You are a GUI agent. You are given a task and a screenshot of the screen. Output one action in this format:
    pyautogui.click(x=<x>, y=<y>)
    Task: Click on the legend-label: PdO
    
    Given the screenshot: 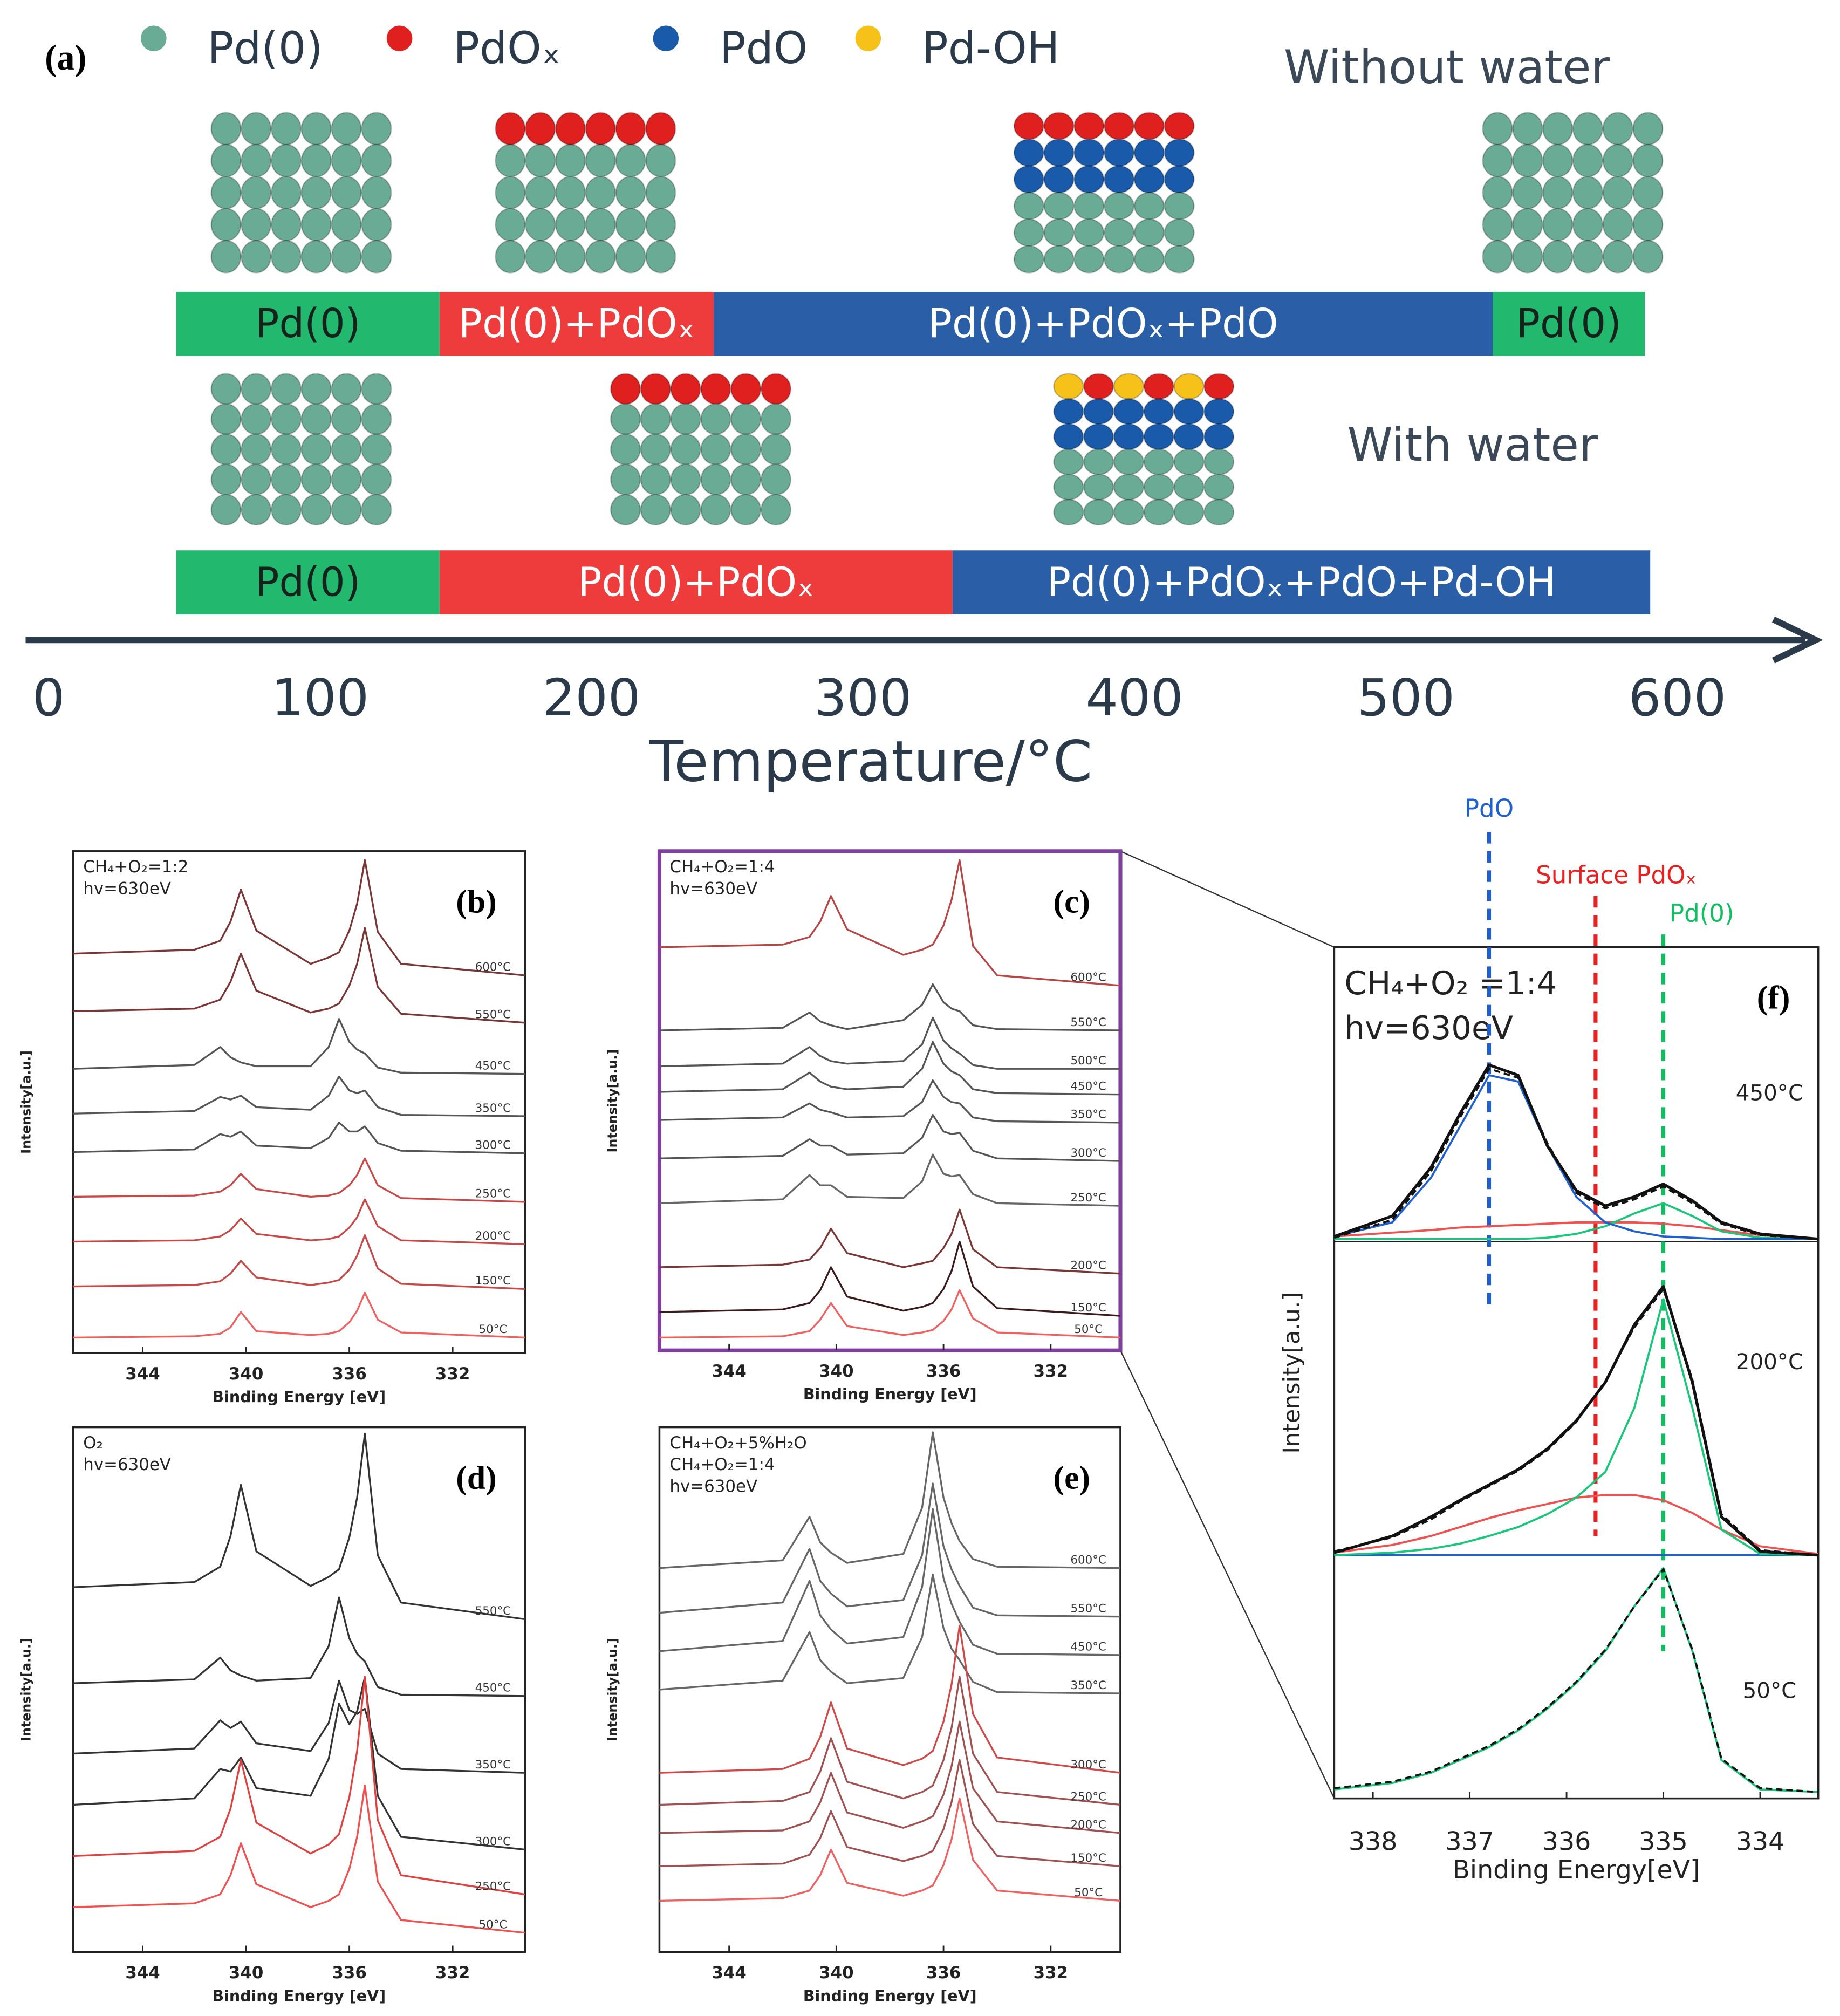 What is the action you would take?
    pyautogui.click(x=764, y=49)
    